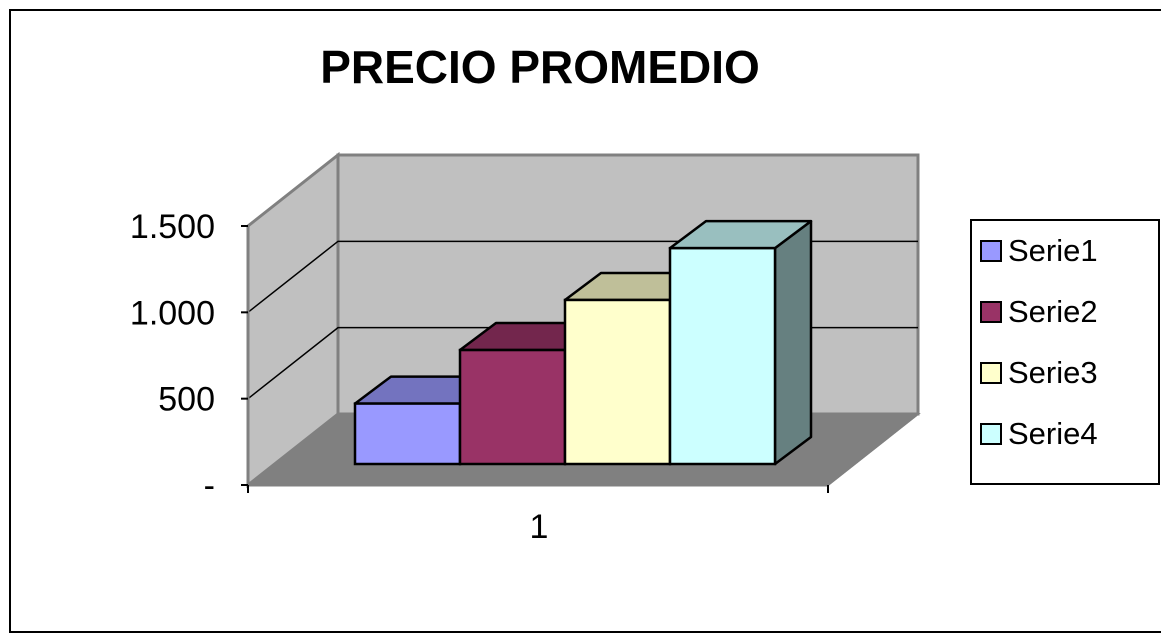  I want to click on bar-front-serie3, so click(617, 382).